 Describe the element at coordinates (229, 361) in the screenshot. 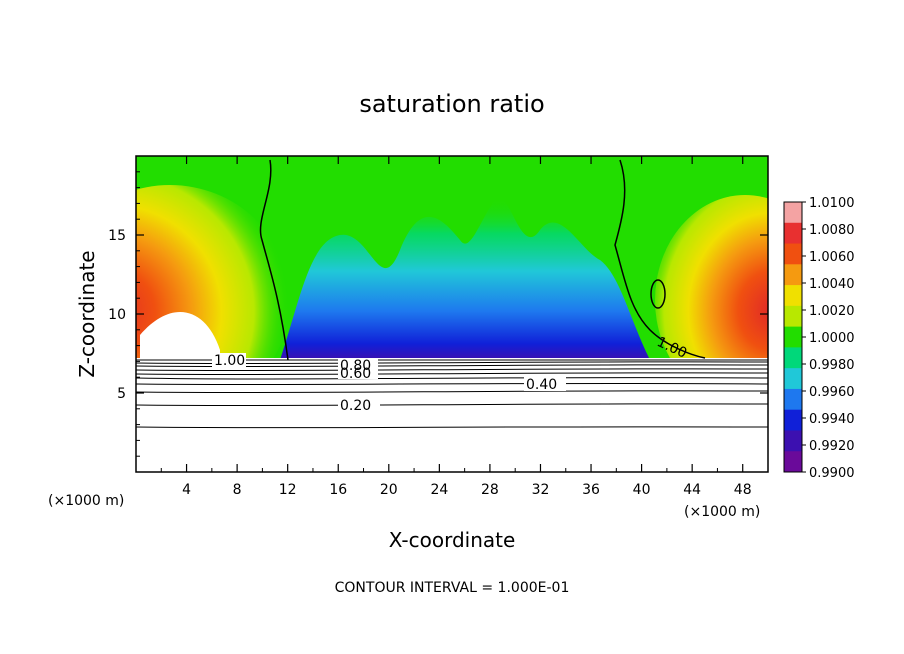

I see `contour-label: 1.00` at that location.